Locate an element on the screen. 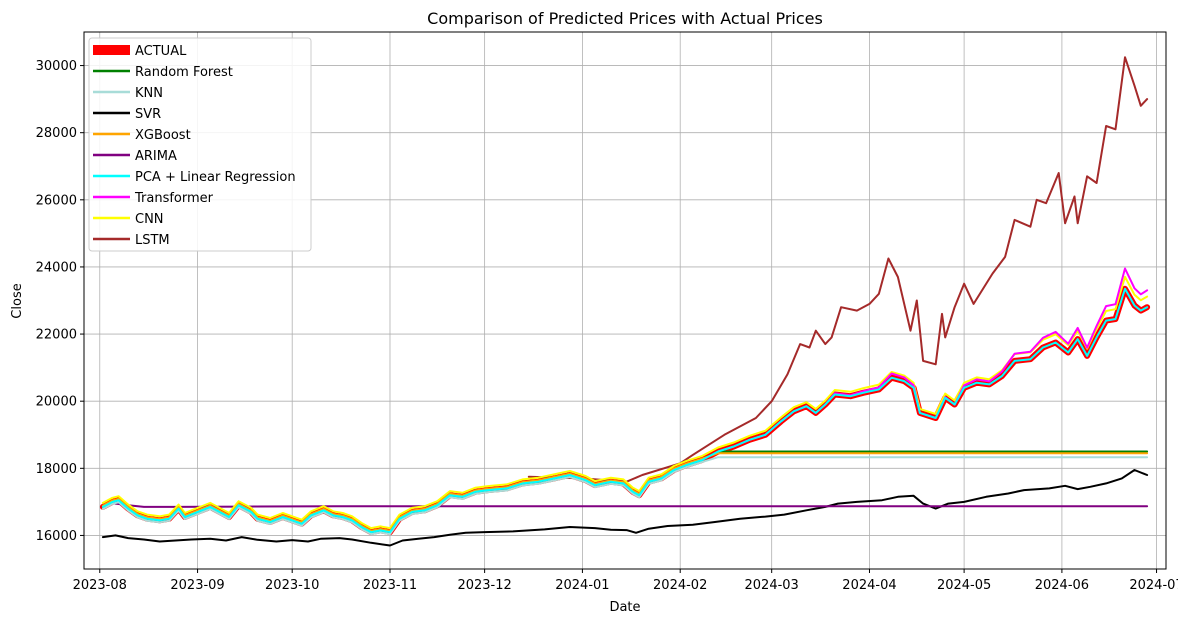 This screenshot has width=1178, height=624. x-tick-label: 2023-11 is located at coordinates (390, 585).